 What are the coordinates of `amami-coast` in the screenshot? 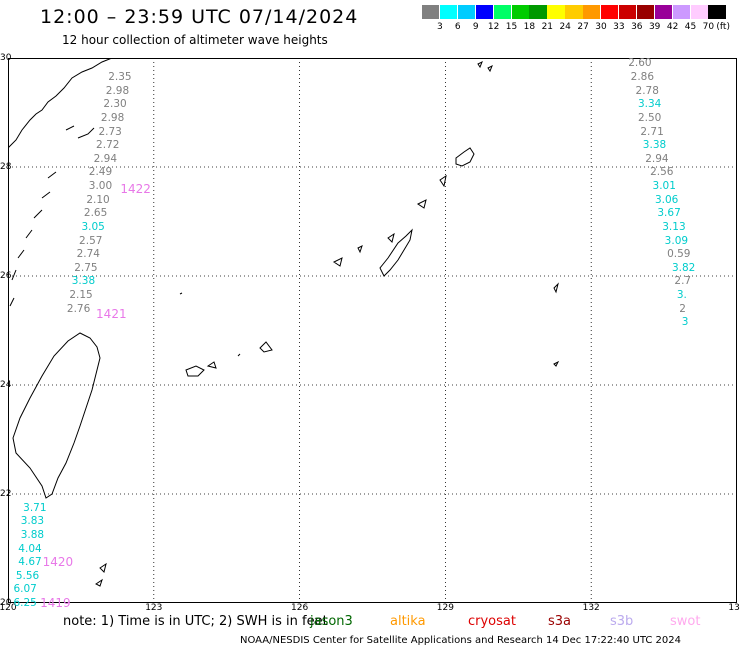 It's located at (465, 157).